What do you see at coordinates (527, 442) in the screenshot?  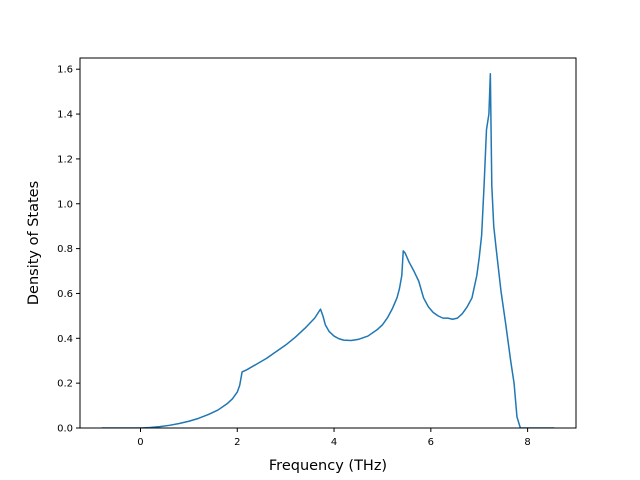 I see `x-tick-label: 8` at bounding box center [527, 442].